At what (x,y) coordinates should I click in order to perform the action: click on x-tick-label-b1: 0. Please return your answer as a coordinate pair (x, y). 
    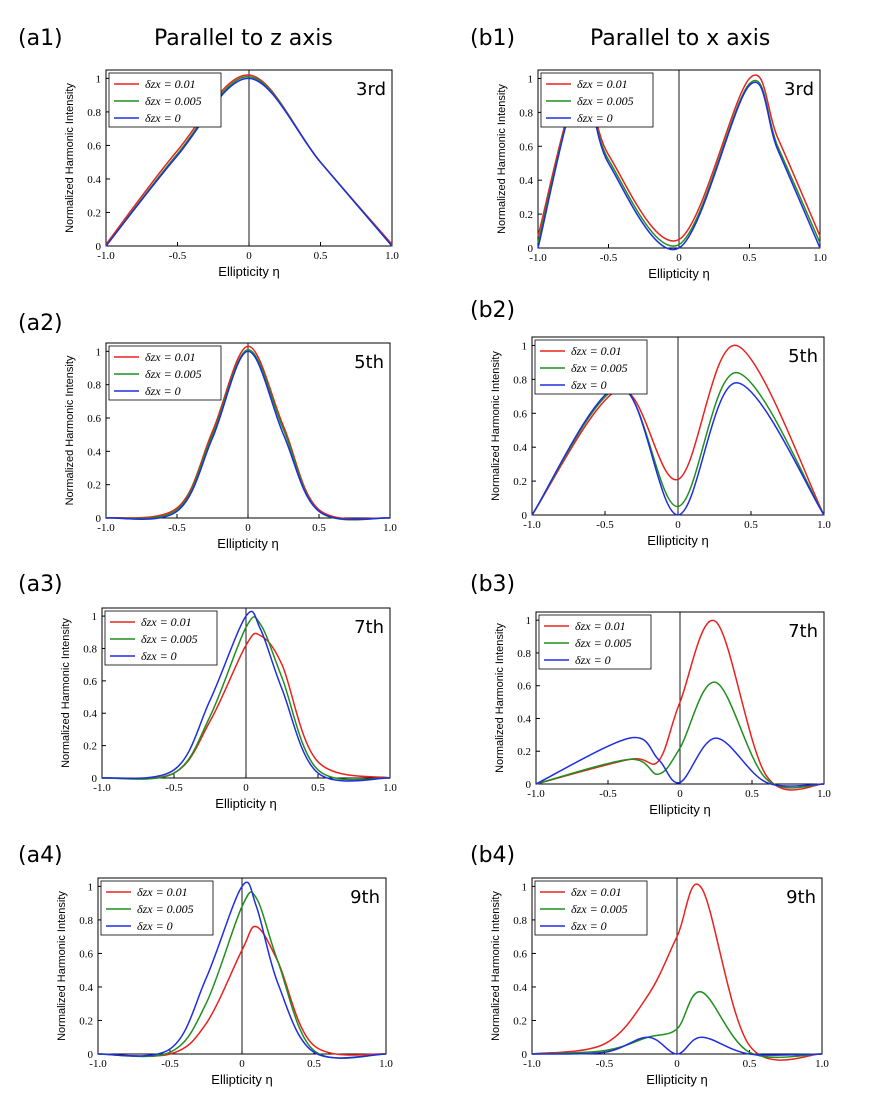
    Looking at the image, I should click on (679, 258).